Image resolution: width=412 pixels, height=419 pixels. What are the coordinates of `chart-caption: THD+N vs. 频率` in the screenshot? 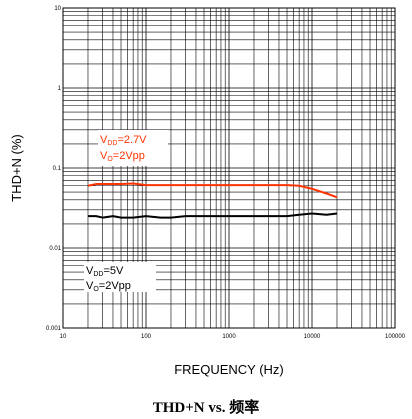 It's located at (206, 408).